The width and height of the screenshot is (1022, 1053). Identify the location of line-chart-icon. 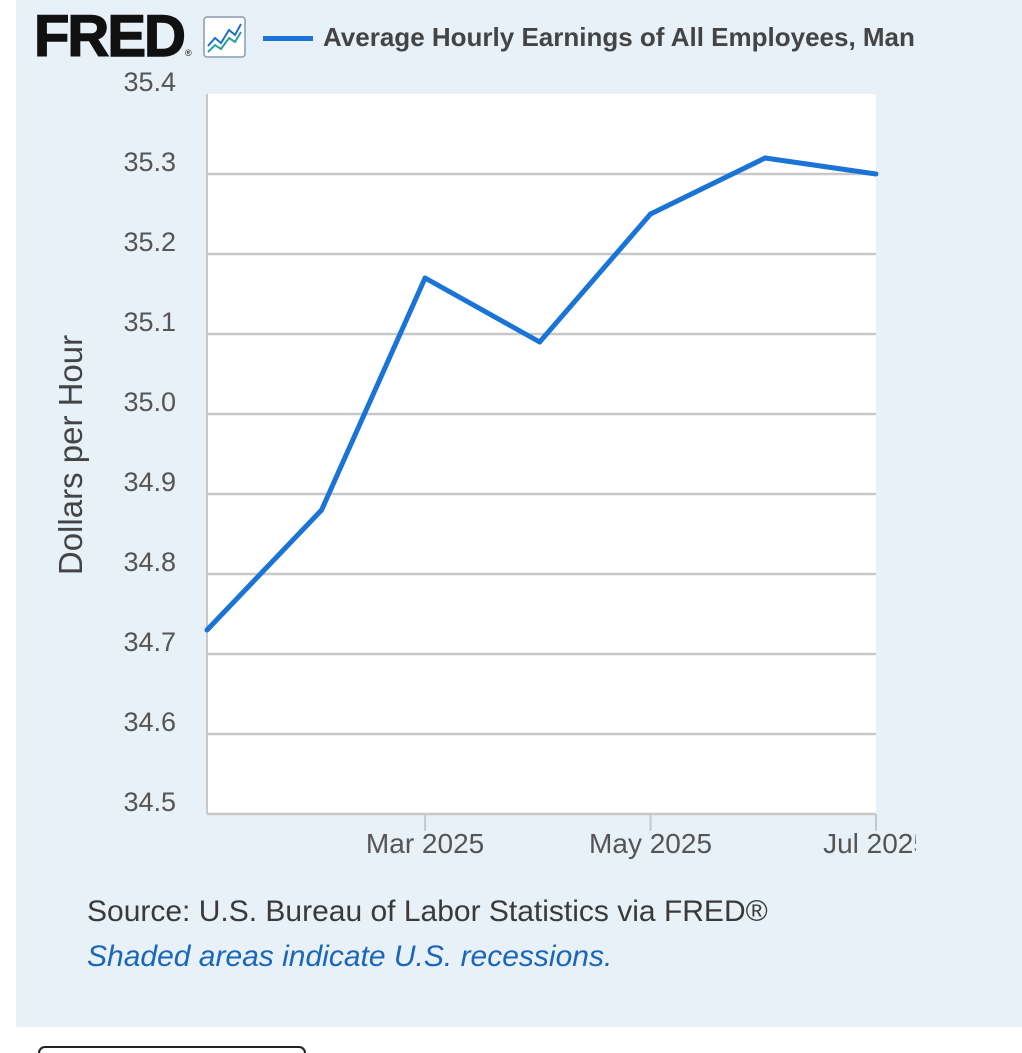
(224, 37).